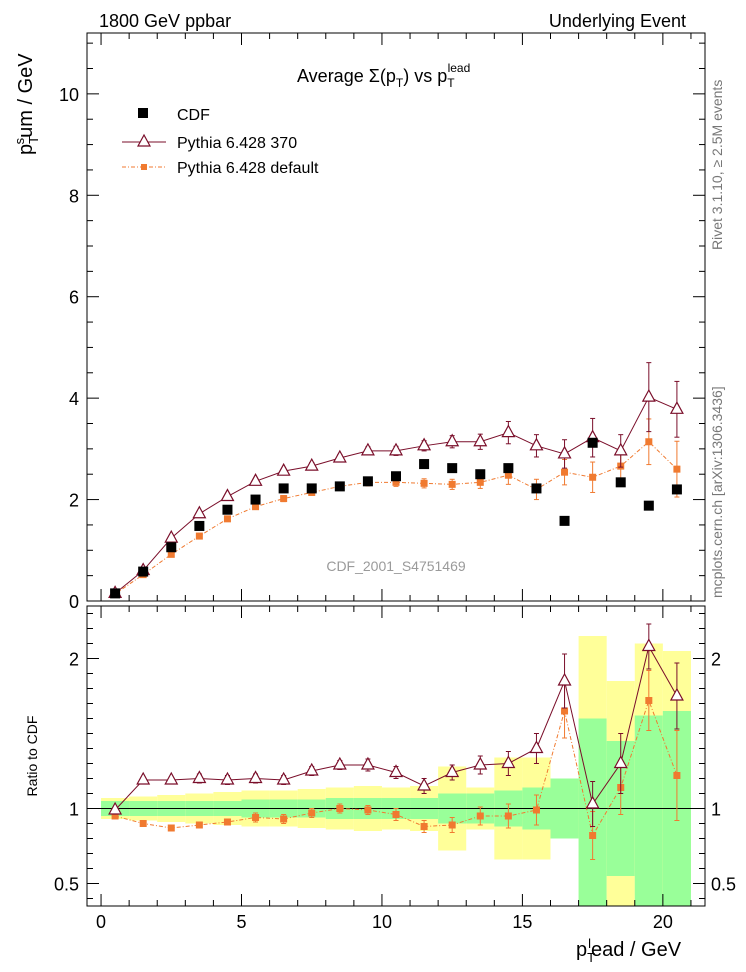 The width and height of the screenshot is (746, 972). What do you see at coordinates (69, 95) in the screenshot?
I see `y-tick-label: 10` at bounding box center [69, 95].